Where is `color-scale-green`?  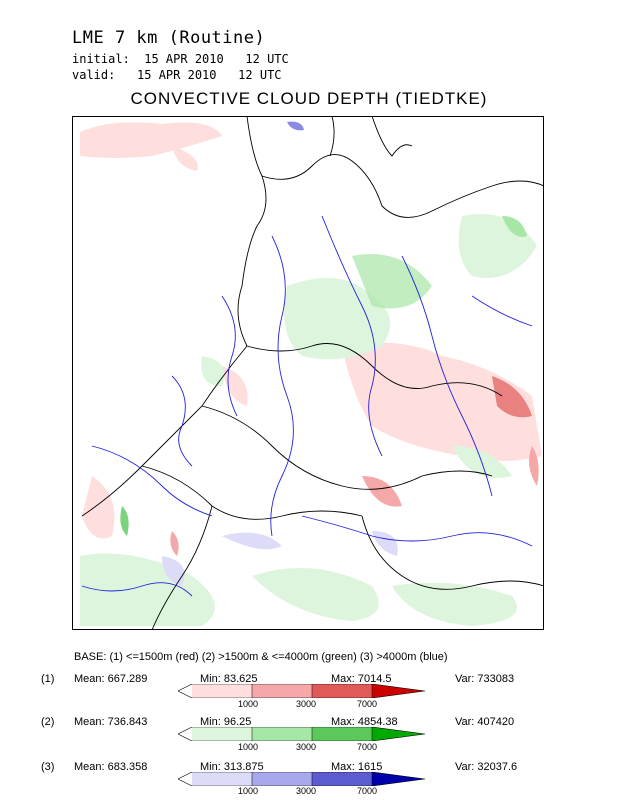 color-scale-green is located at coordinates (301, 734).